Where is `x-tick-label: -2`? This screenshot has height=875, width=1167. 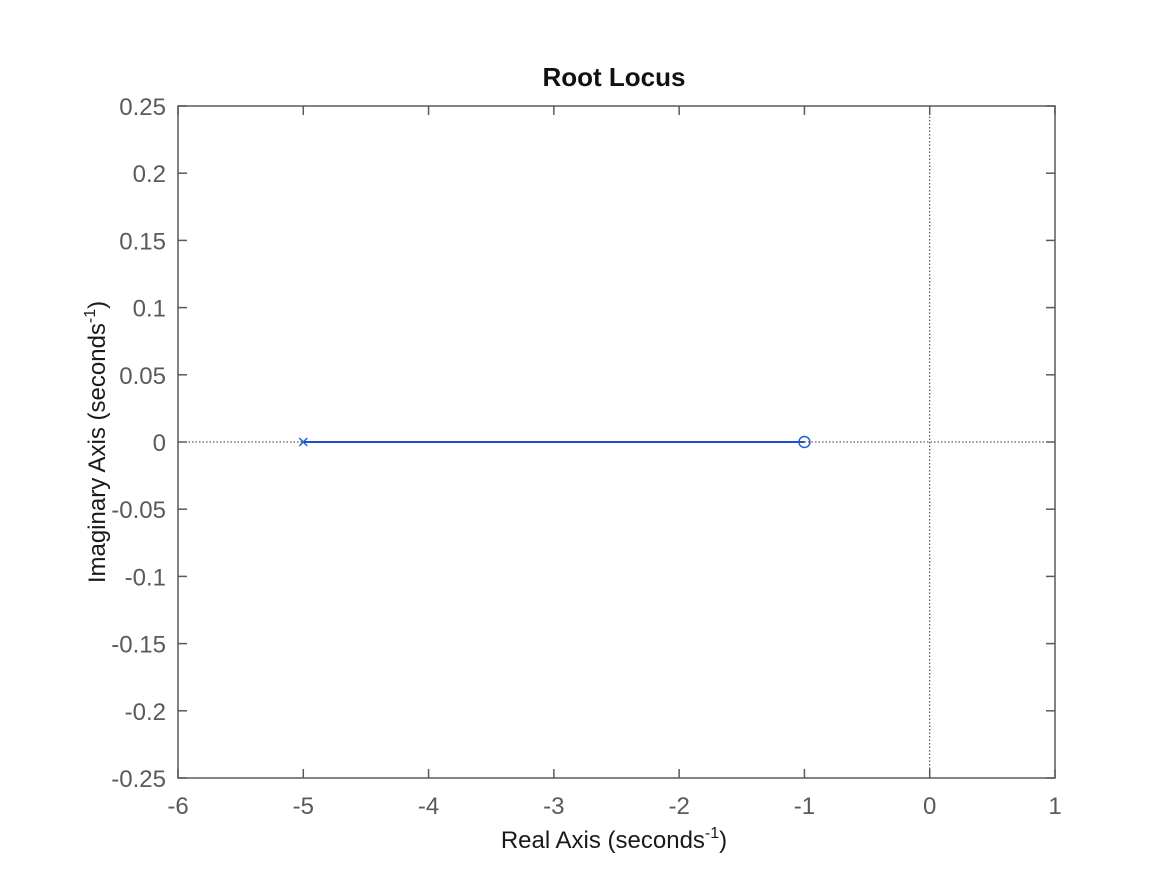
x-tick-label: -2 is located at coordinates (678, 806).